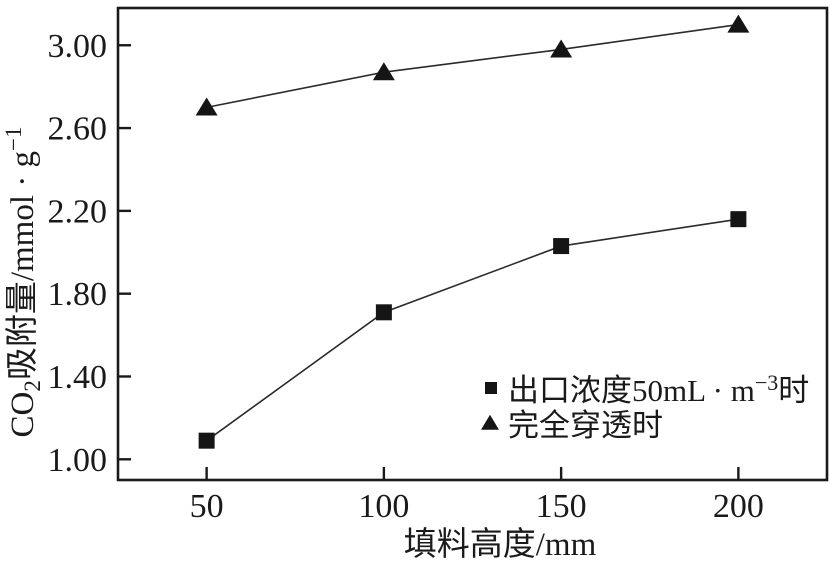 The height and width of the screenshot is (564, 836). Describe the element at coordinates (78, 377) in the screenshot. I see `y-tick-label: 1.40` at that location.